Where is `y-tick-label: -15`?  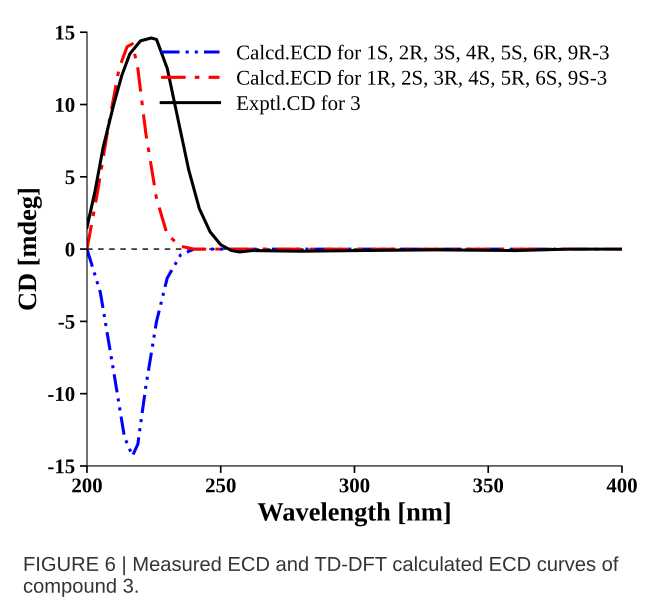
y-tick-label: -15 is located at coordinates (61, 466).